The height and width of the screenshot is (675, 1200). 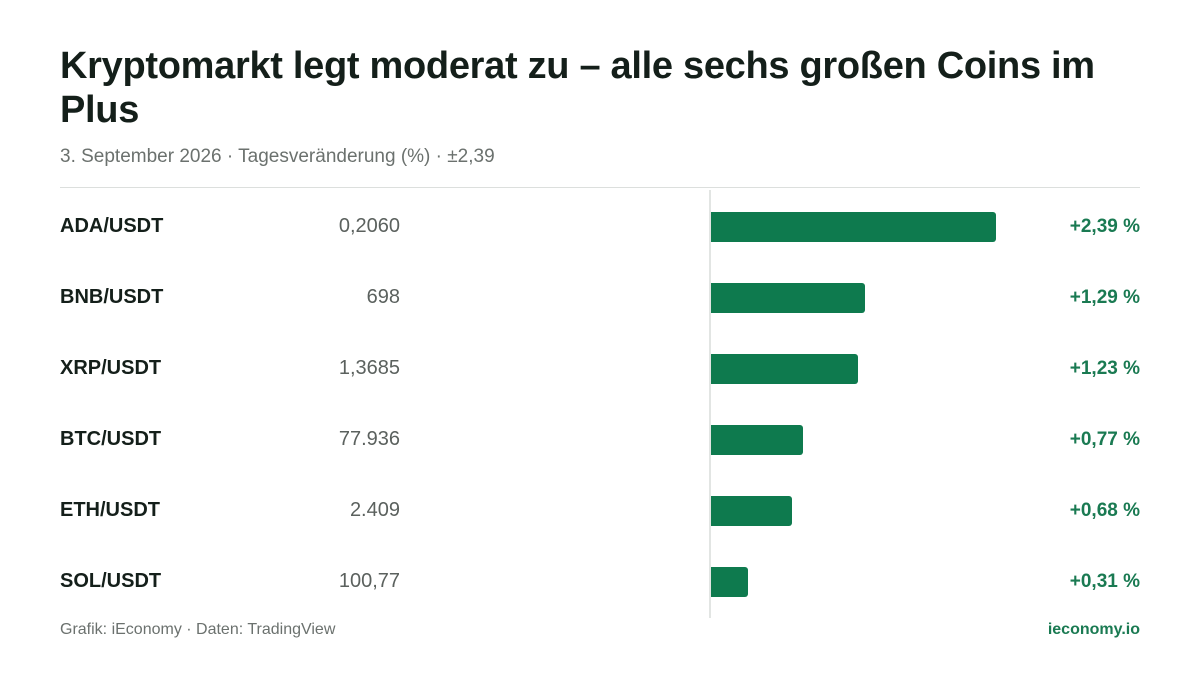 I want to click on pair-label: SOL/USDT, so click(x=111, y=581).